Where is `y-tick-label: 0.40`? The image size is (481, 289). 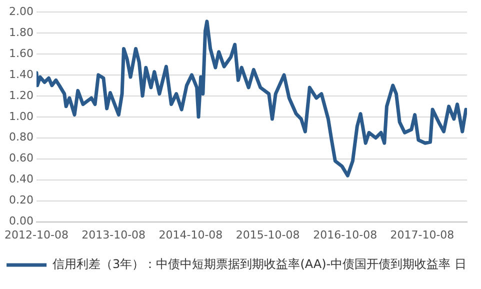
y-tick-label: 0.40 is located at coordinates (21, 179).